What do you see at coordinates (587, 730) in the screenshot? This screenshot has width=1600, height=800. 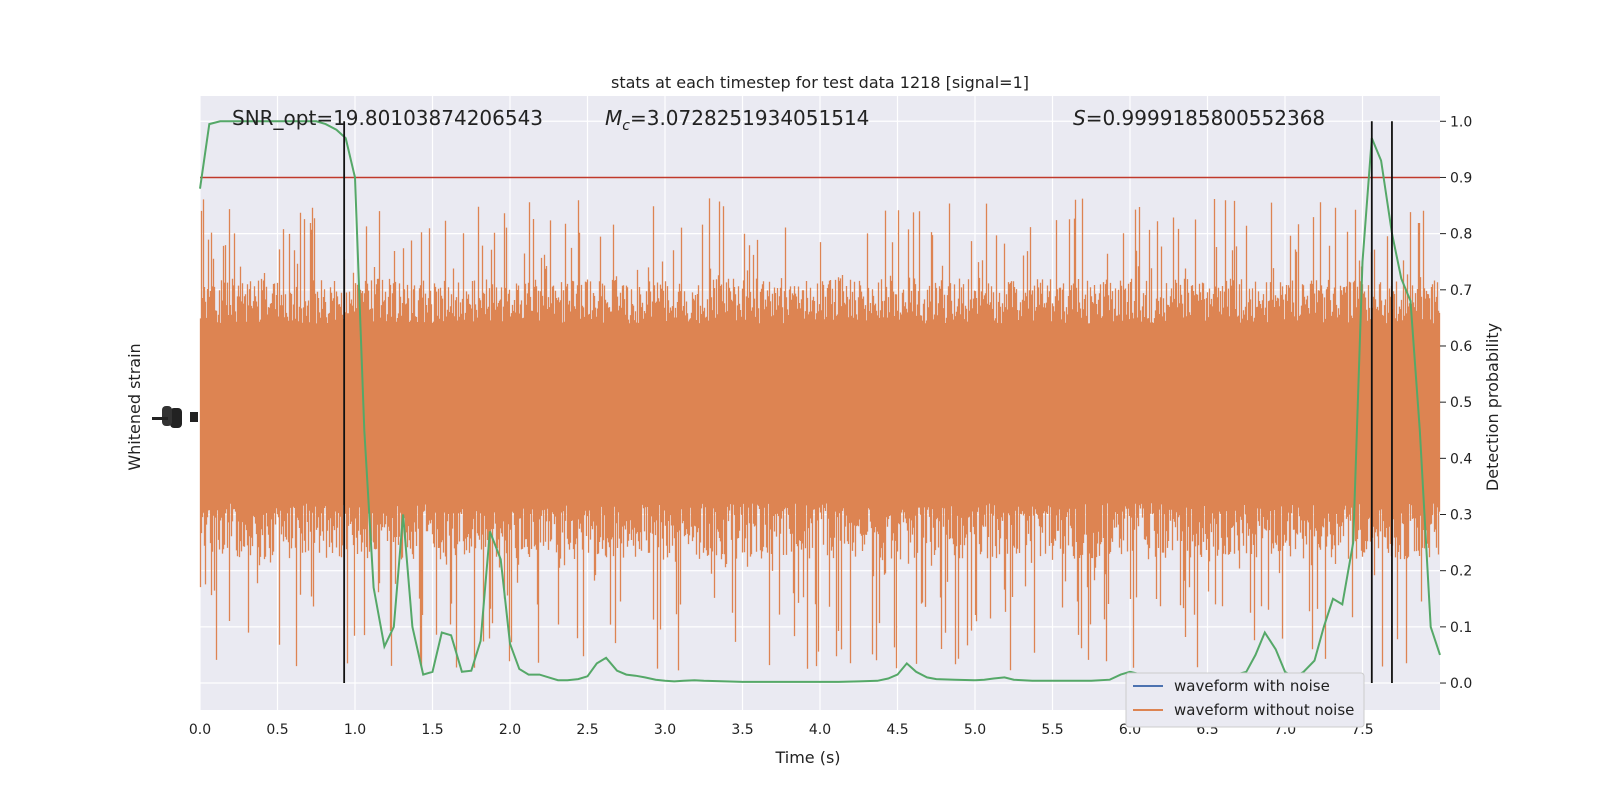 I see `x-tick-label: 2.5` at bounding box center [587, 730].